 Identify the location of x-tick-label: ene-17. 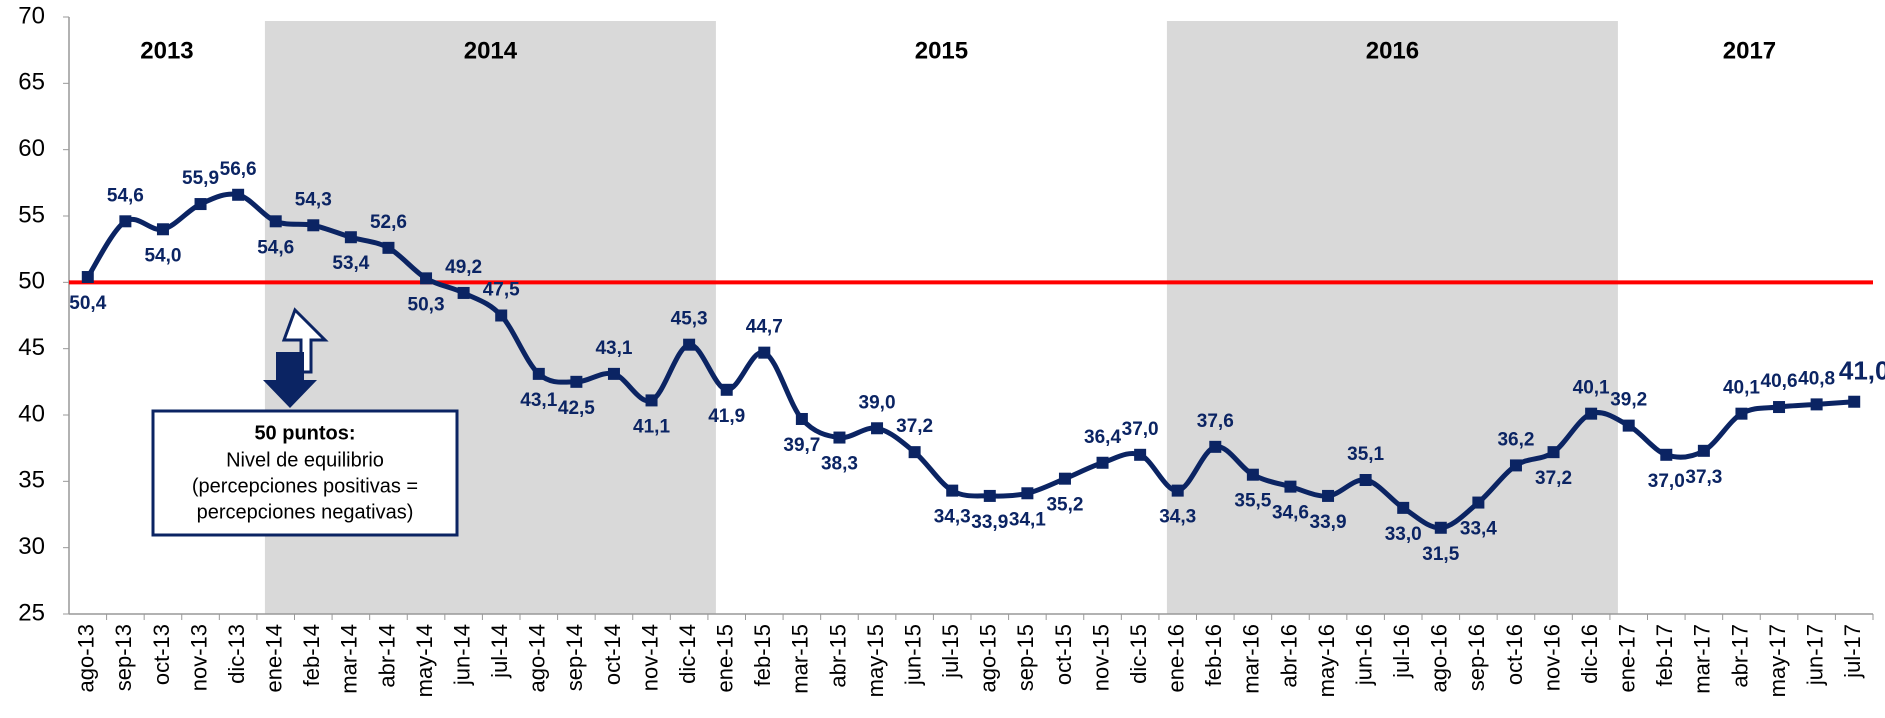
(1627, 658).